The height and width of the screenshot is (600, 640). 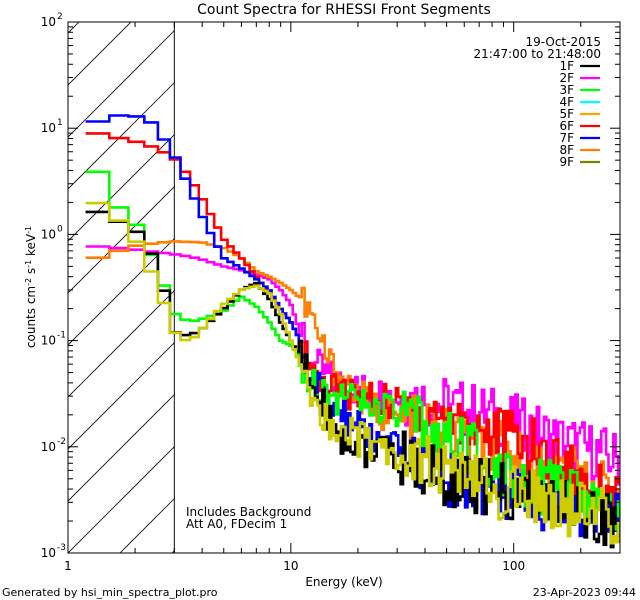 What do you see at coordinates (584, 592) in the screenshot?
I see `footer-timestamp: 23-Apr-2023 09:44` at bounding box center [584, 592].